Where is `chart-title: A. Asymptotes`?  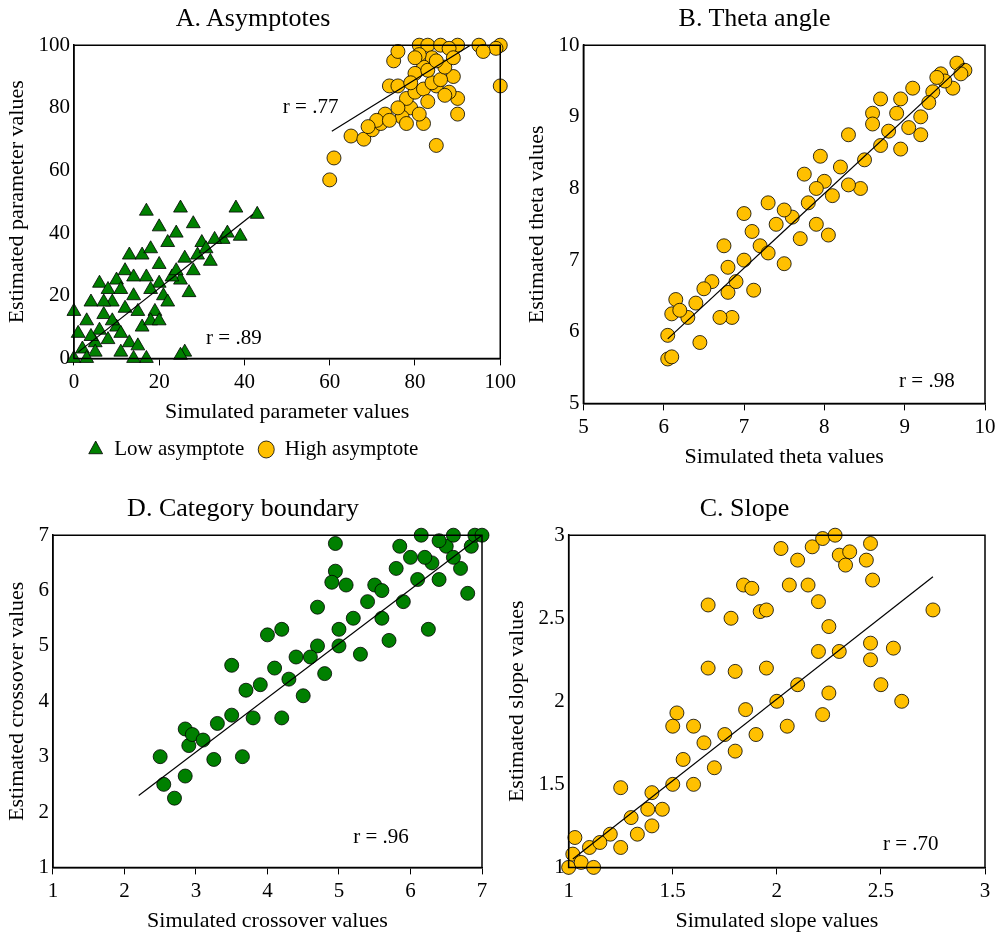
chart-title: A. Asymptotes is located at coordinates (253, 18).